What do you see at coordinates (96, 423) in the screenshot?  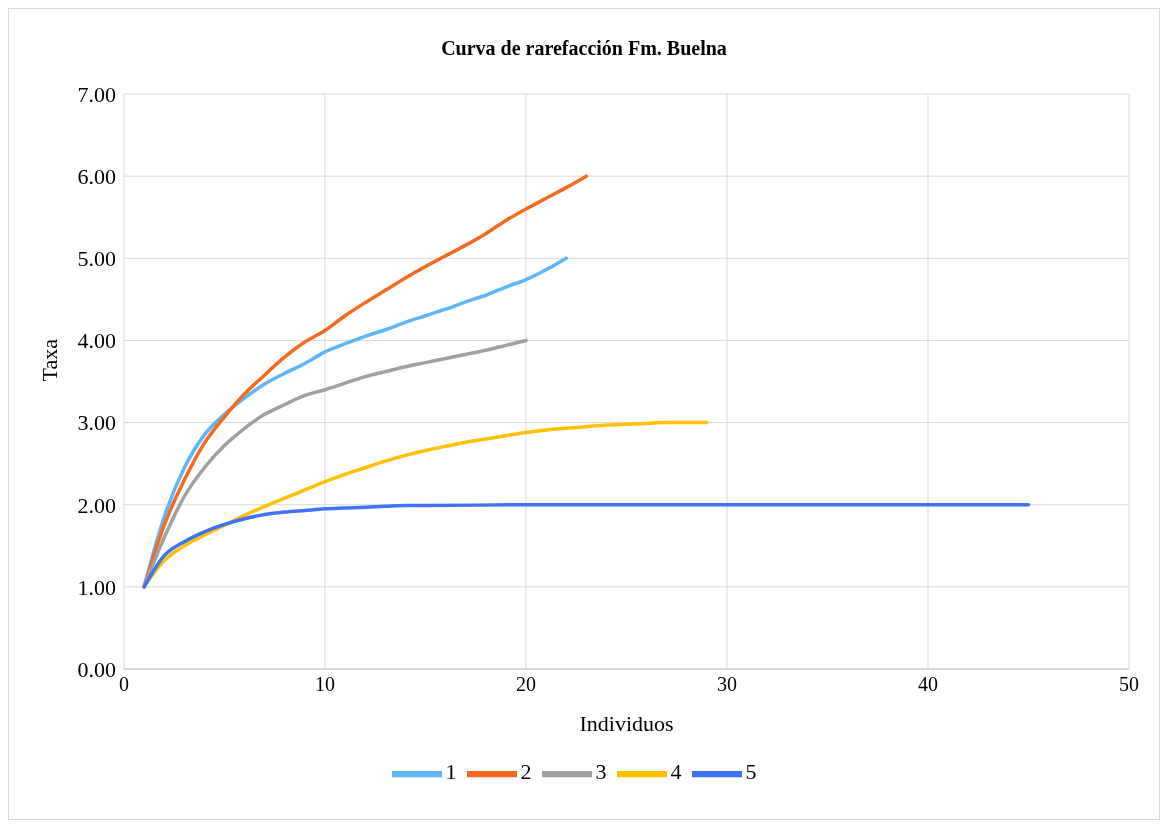 I see `y-tick-label: 3.00` at bounding box center [96, 423].